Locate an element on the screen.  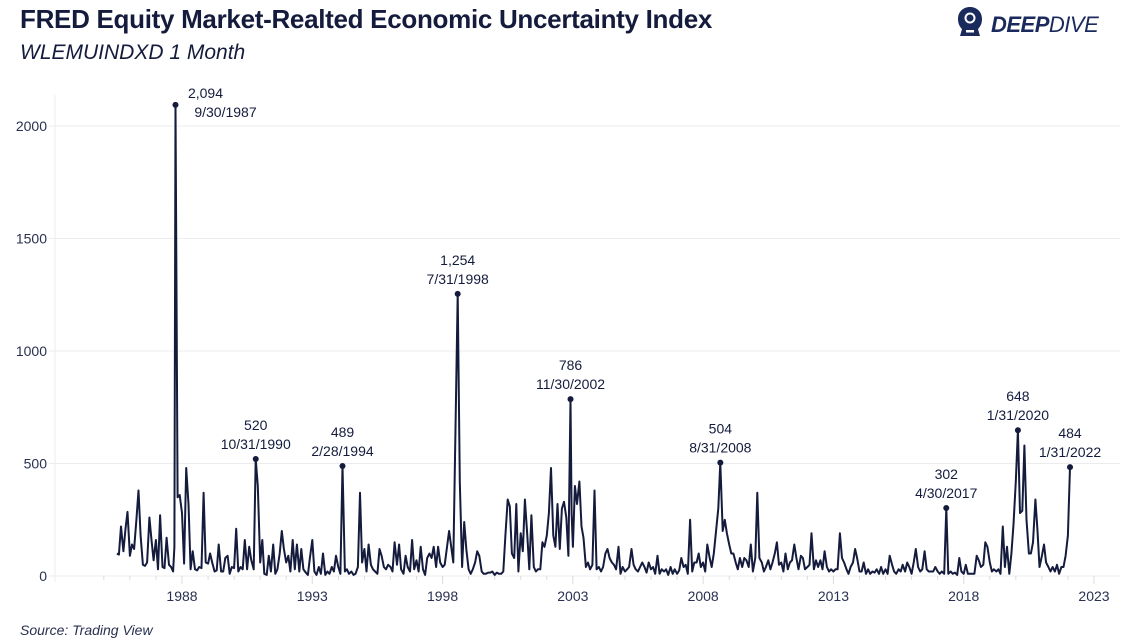
peak-value-label: 1,254 is located at coordinates (457, 260).